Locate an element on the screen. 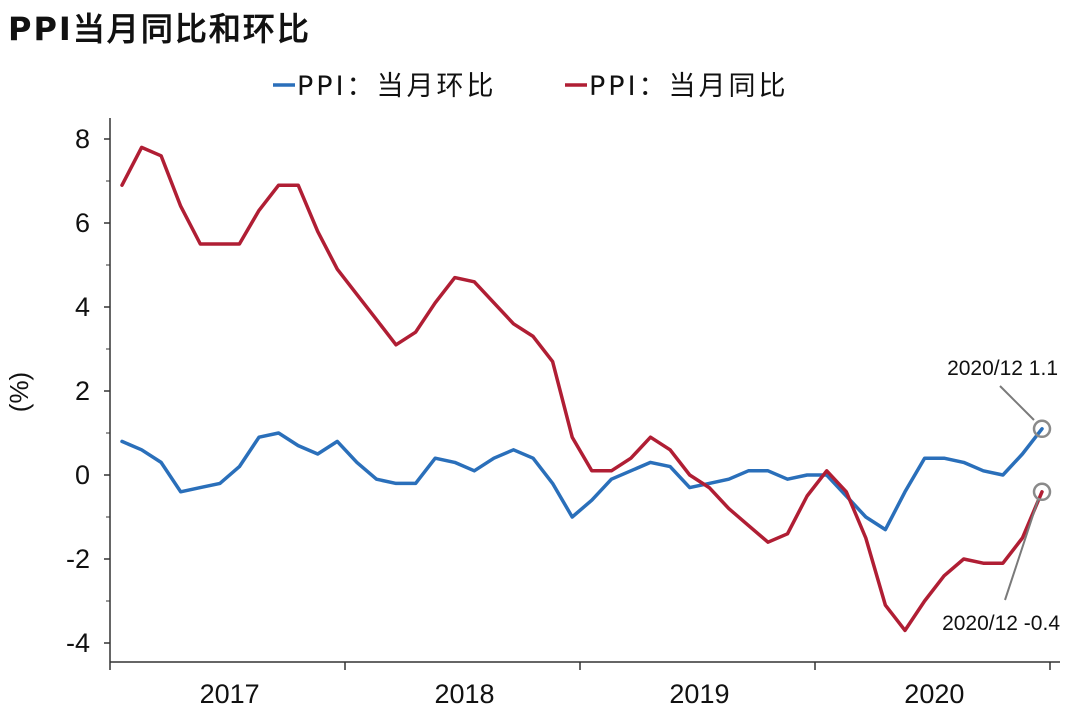  y-tick-label: 0 is located at coordinates (82, 475).